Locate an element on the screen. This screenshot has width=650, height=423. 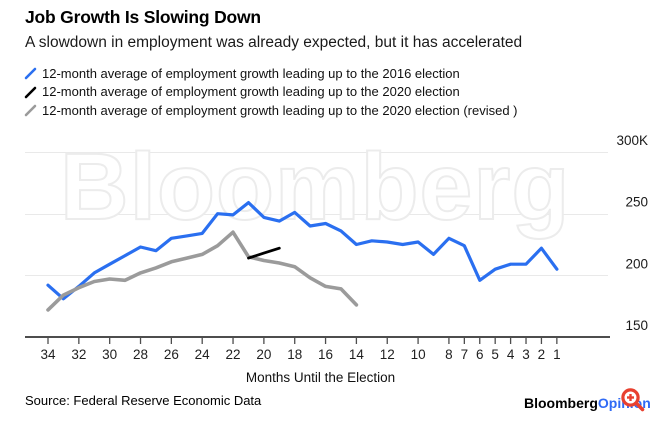
line-swatch-gray-icon is located at coordinates (30, 110).